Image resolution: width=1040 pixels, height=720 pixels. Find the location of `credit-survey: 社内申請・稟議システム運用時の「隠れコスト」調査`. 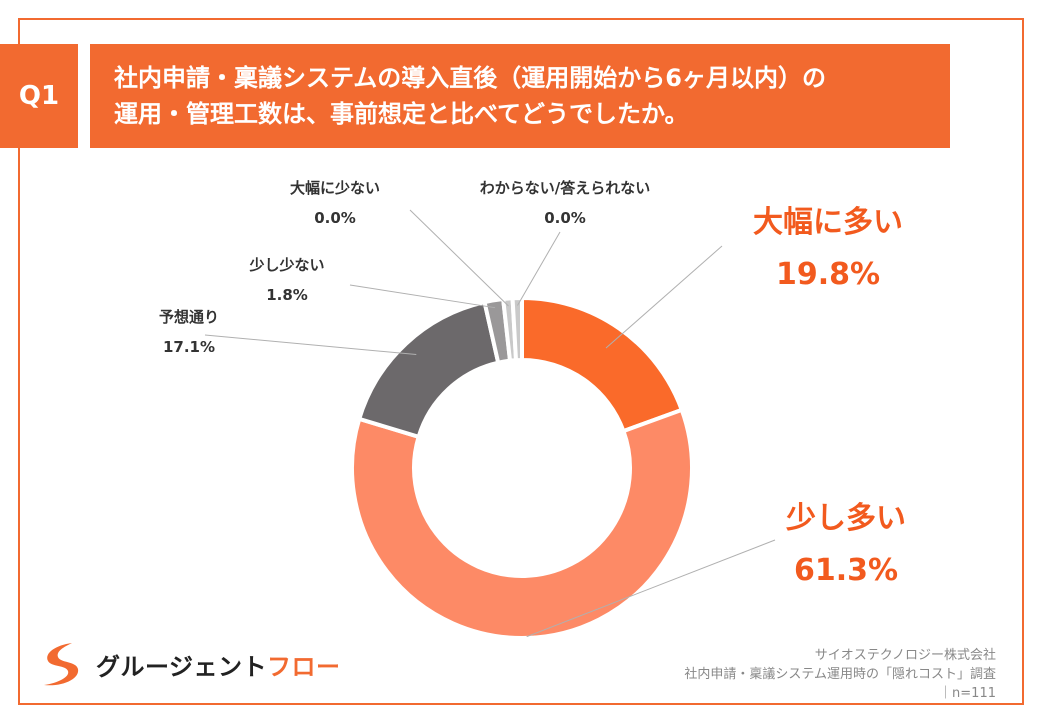

credit-survey: 社内申請・稟議システム運用時の「隠れコスト」調査 is located at coordinates (840, 674).